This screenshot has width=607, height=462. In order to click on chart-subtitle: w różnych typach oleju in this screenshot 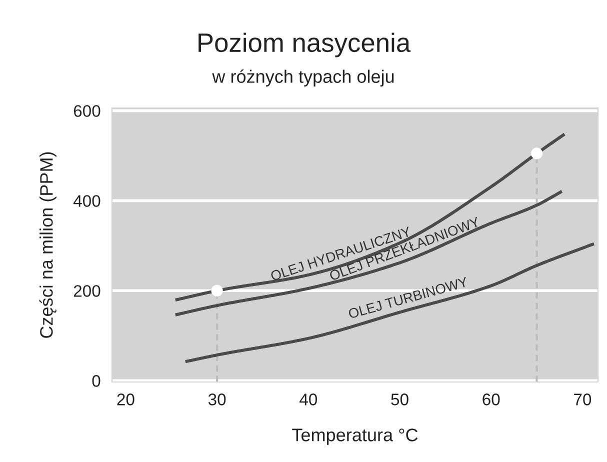, I will do `click(303, 78)`.